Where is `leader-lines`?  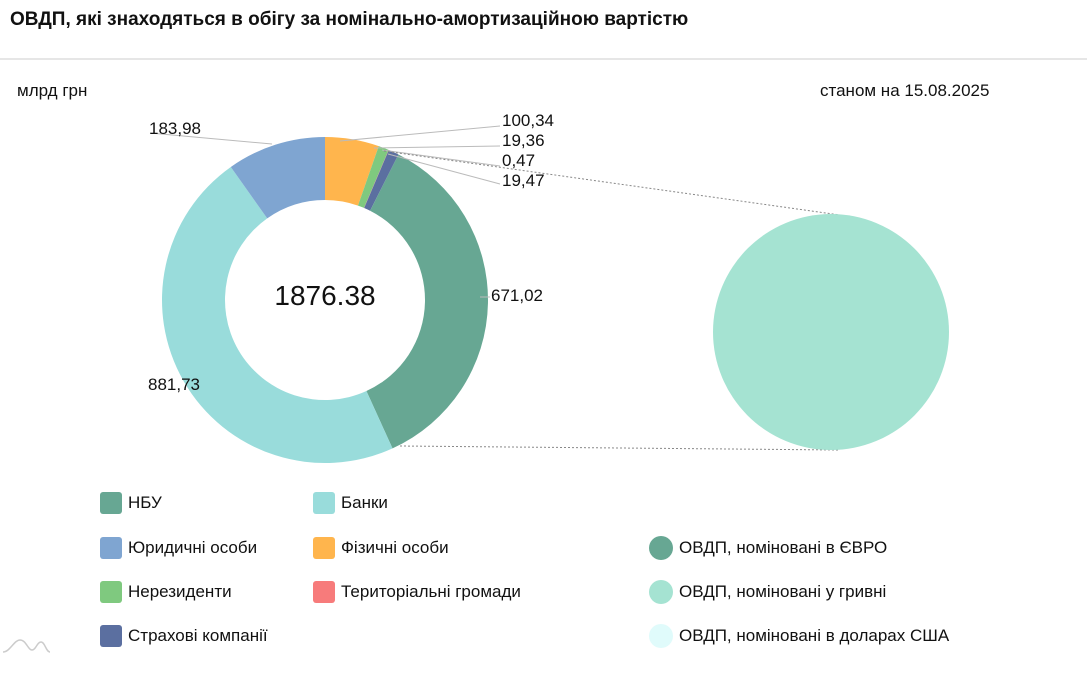
leader-lines is located at coordinates (325, 211).